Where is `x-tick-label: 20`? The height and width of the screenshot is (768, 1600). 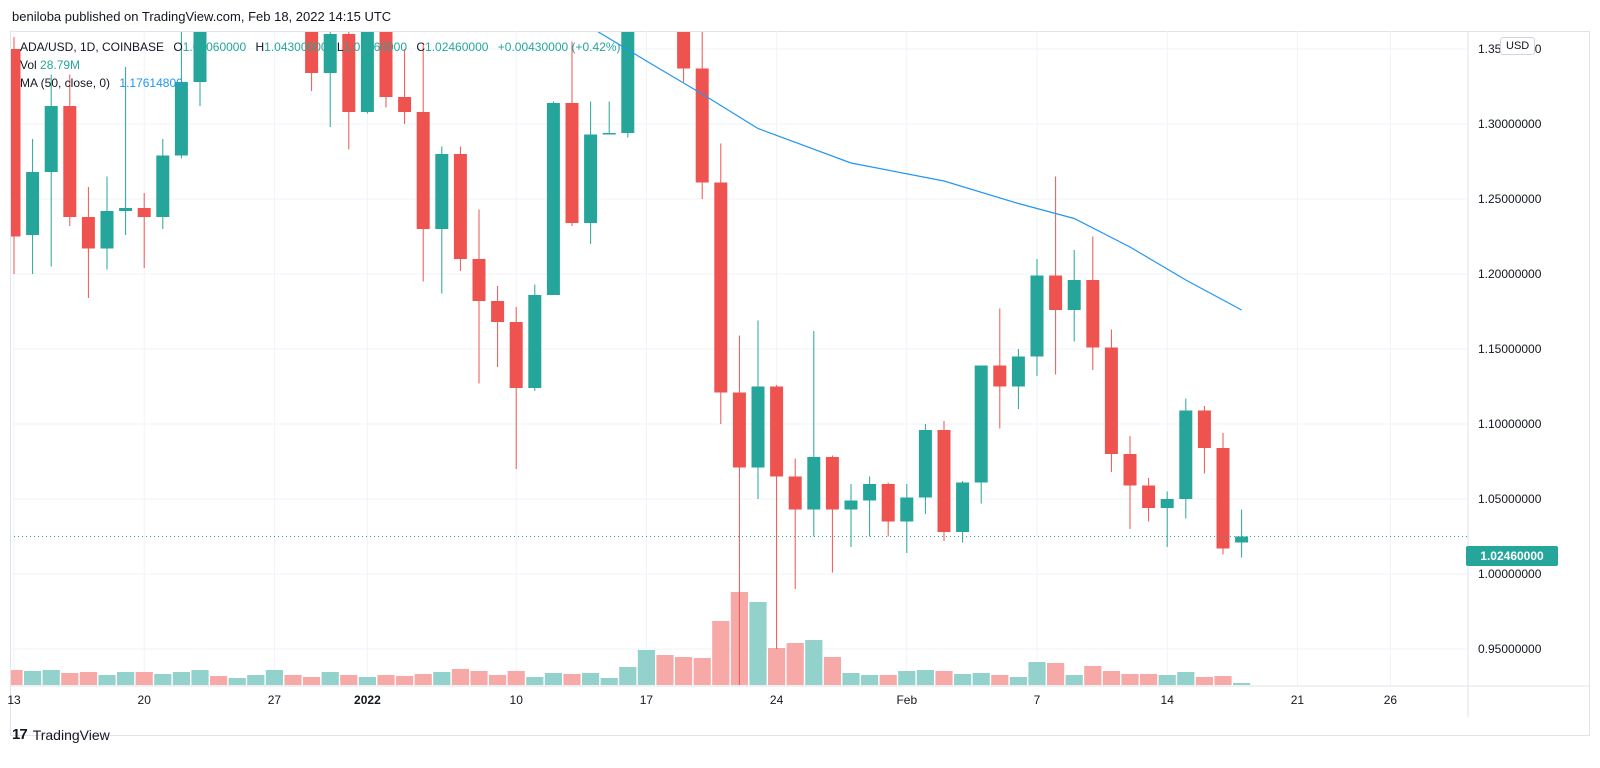
x-tick-label: 20 is located at coordinates (145, 700).